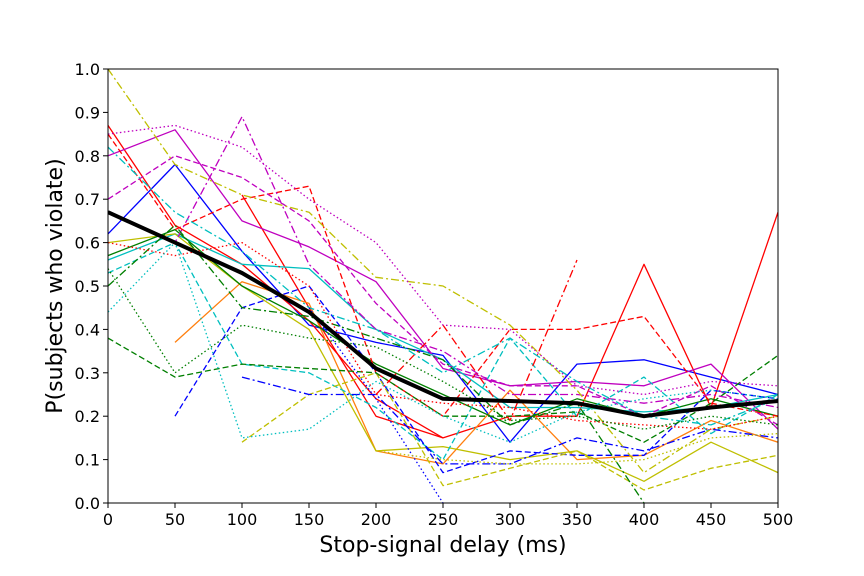 The width and height of the screenshot is (864, 576). What do you see at coordinates (87, 329) in the screenshot?
I see `y-tick-label: 0.4` at bounding box center [87, 329].